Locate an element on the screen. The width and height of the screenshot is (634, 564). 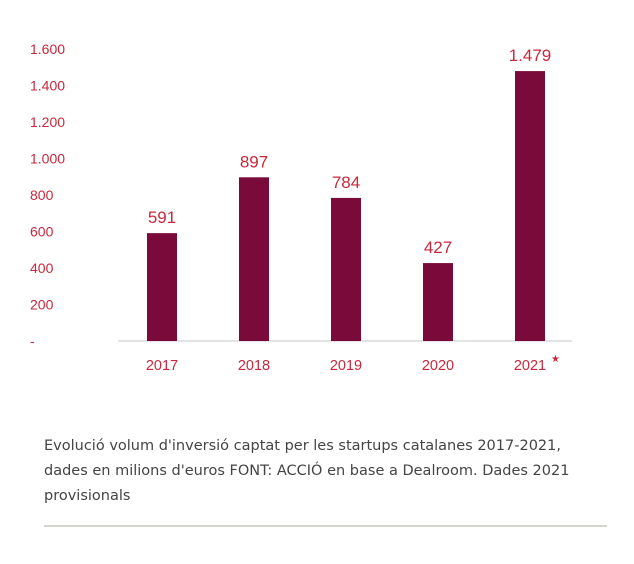
category-label-2017: 2017 is located at coordinates (162, 366).